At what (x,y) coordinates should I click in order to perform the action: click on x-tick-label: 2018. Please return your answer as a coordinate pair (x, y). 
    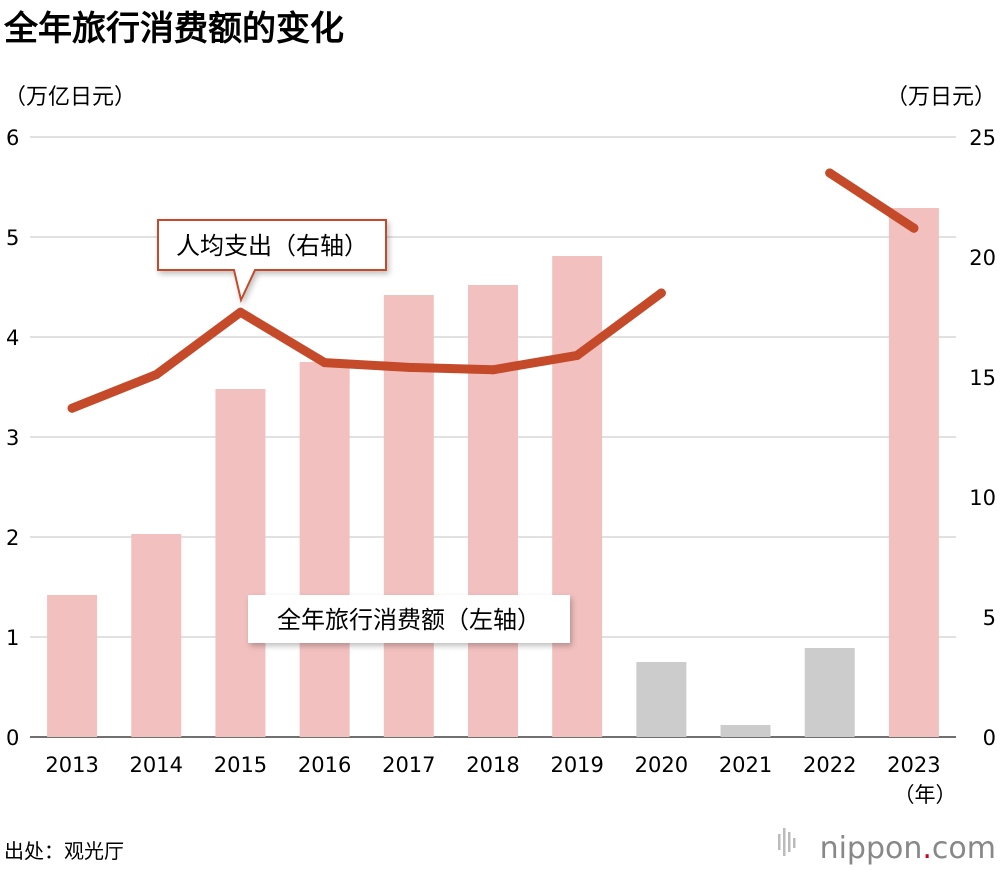
    Looking at the image, I should click on (492, 765).